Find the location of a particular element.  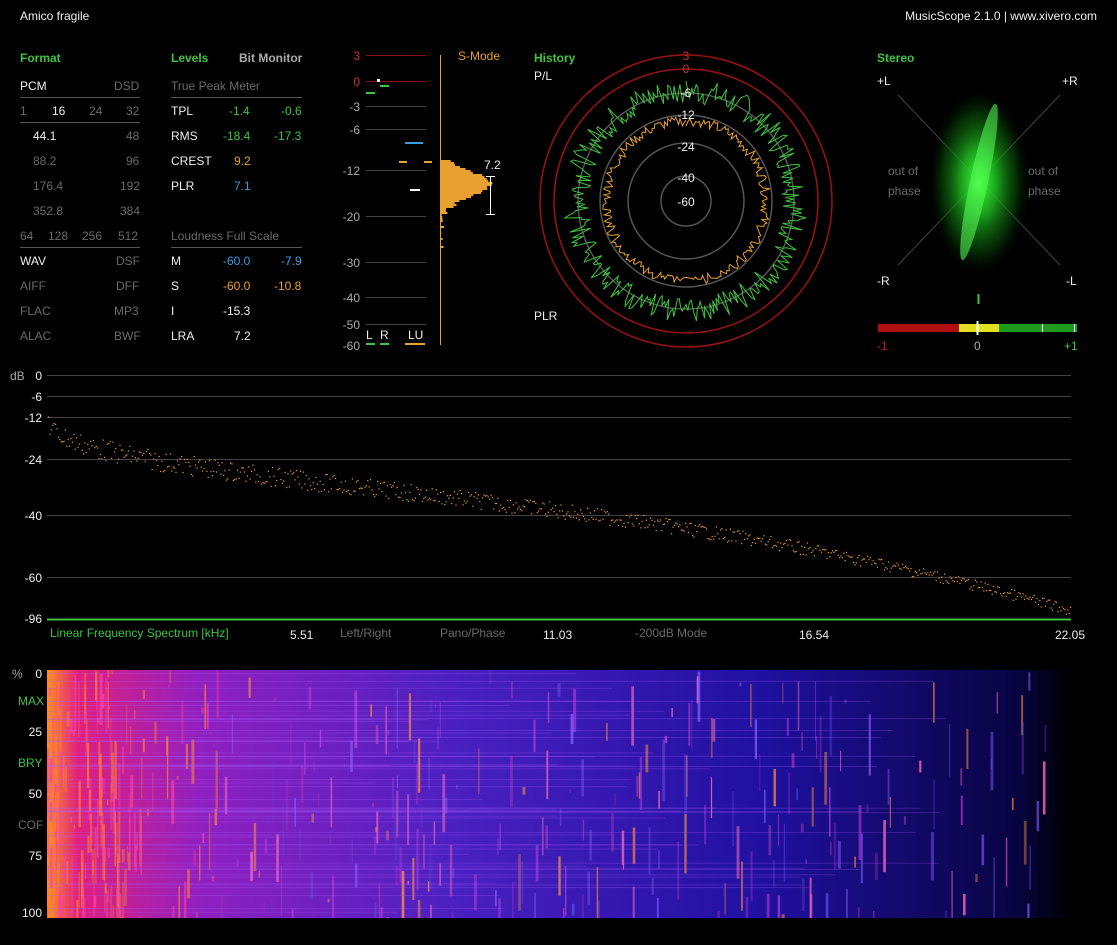

file-flac: FLAC is located at coordinates (35, 311).